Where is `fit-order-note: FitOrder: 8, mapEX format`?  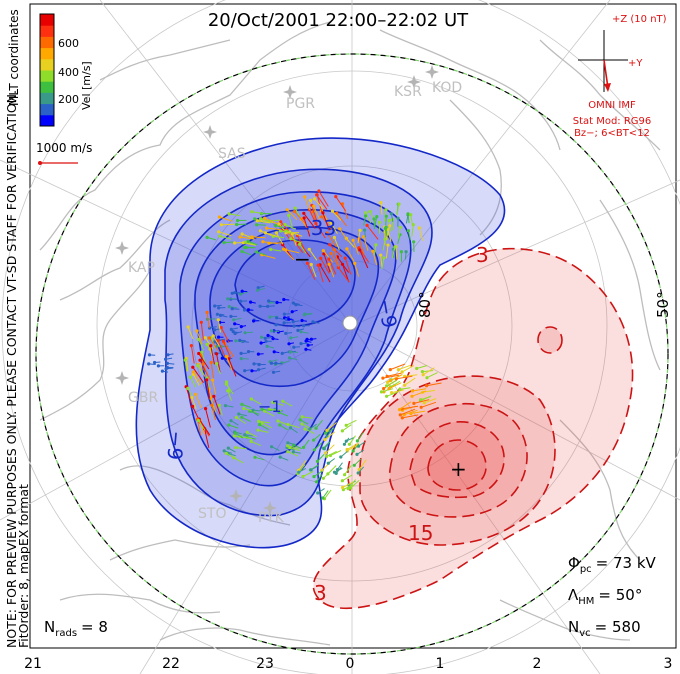 fit-order-note: FitOrder: 8, mapEX format is located at coordinates (23, 566).